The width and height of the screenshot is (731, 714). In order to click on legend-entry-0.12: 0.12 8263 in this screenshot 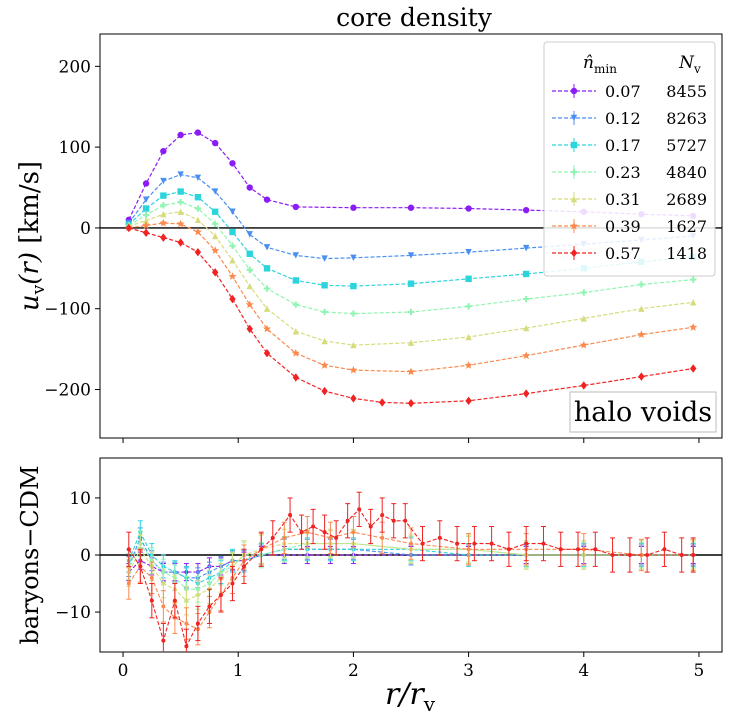, I will do `click(629, 118)`.